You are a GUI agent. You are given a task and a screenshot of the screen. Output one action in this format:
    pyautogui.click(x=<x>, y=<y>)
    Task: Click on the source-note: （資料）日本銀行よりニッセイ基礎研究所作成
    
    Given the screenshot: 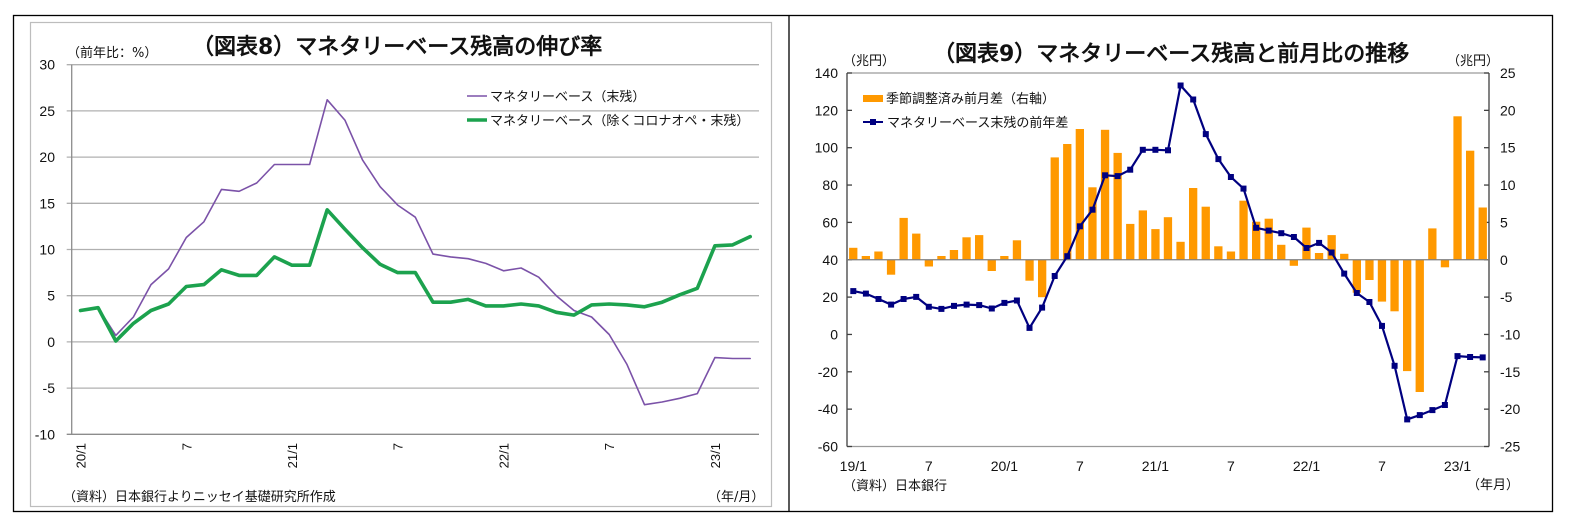 What is the action you would take?
    pyautogui.click(x=199, y=497)
    